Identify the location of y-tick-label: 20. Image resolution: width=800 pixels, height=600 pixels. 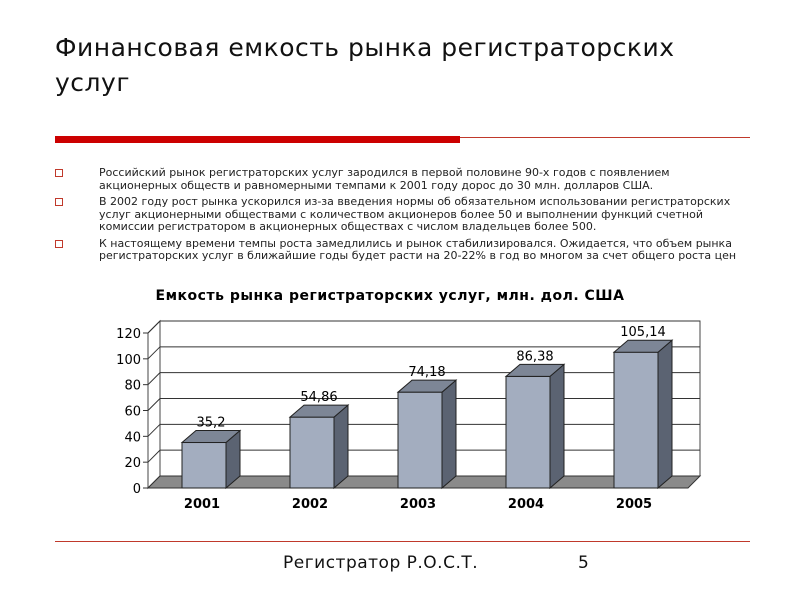
(132, 463).